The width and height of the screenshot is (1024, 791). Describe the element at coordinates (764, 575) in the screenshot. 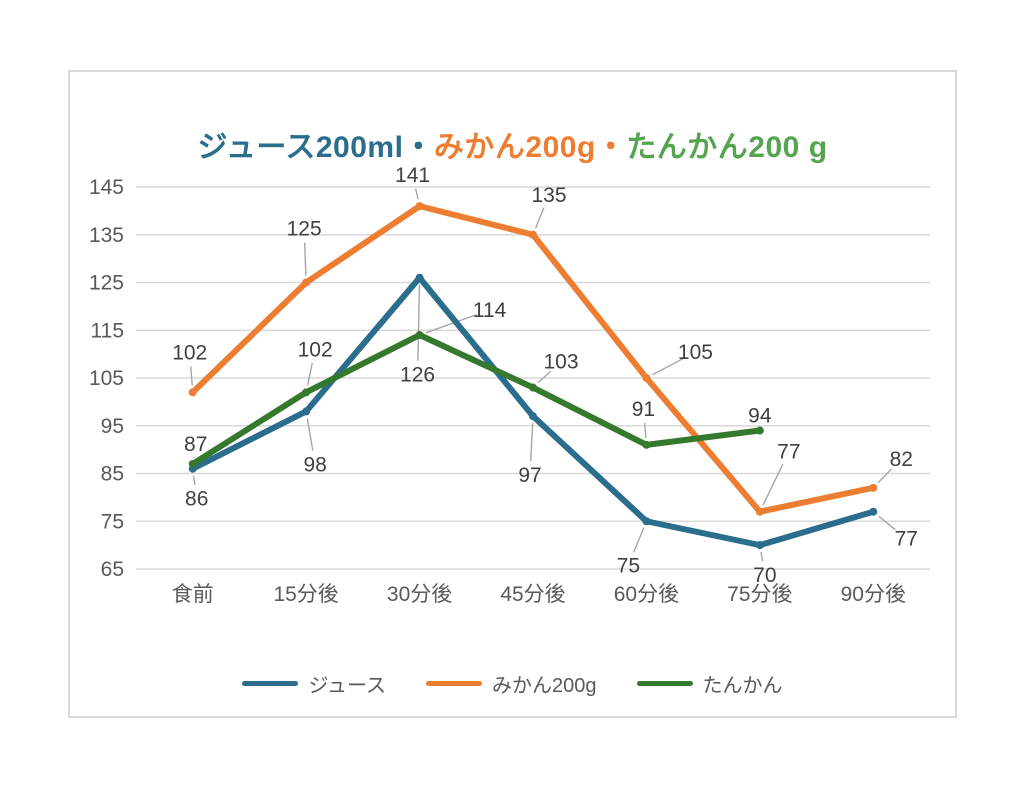

I see `data-label: 70` at that location.